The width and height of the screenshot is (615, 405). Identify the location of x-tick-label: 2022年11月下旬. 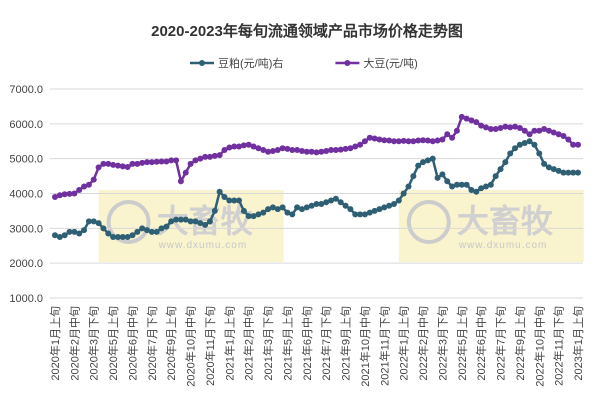
(559, 346).